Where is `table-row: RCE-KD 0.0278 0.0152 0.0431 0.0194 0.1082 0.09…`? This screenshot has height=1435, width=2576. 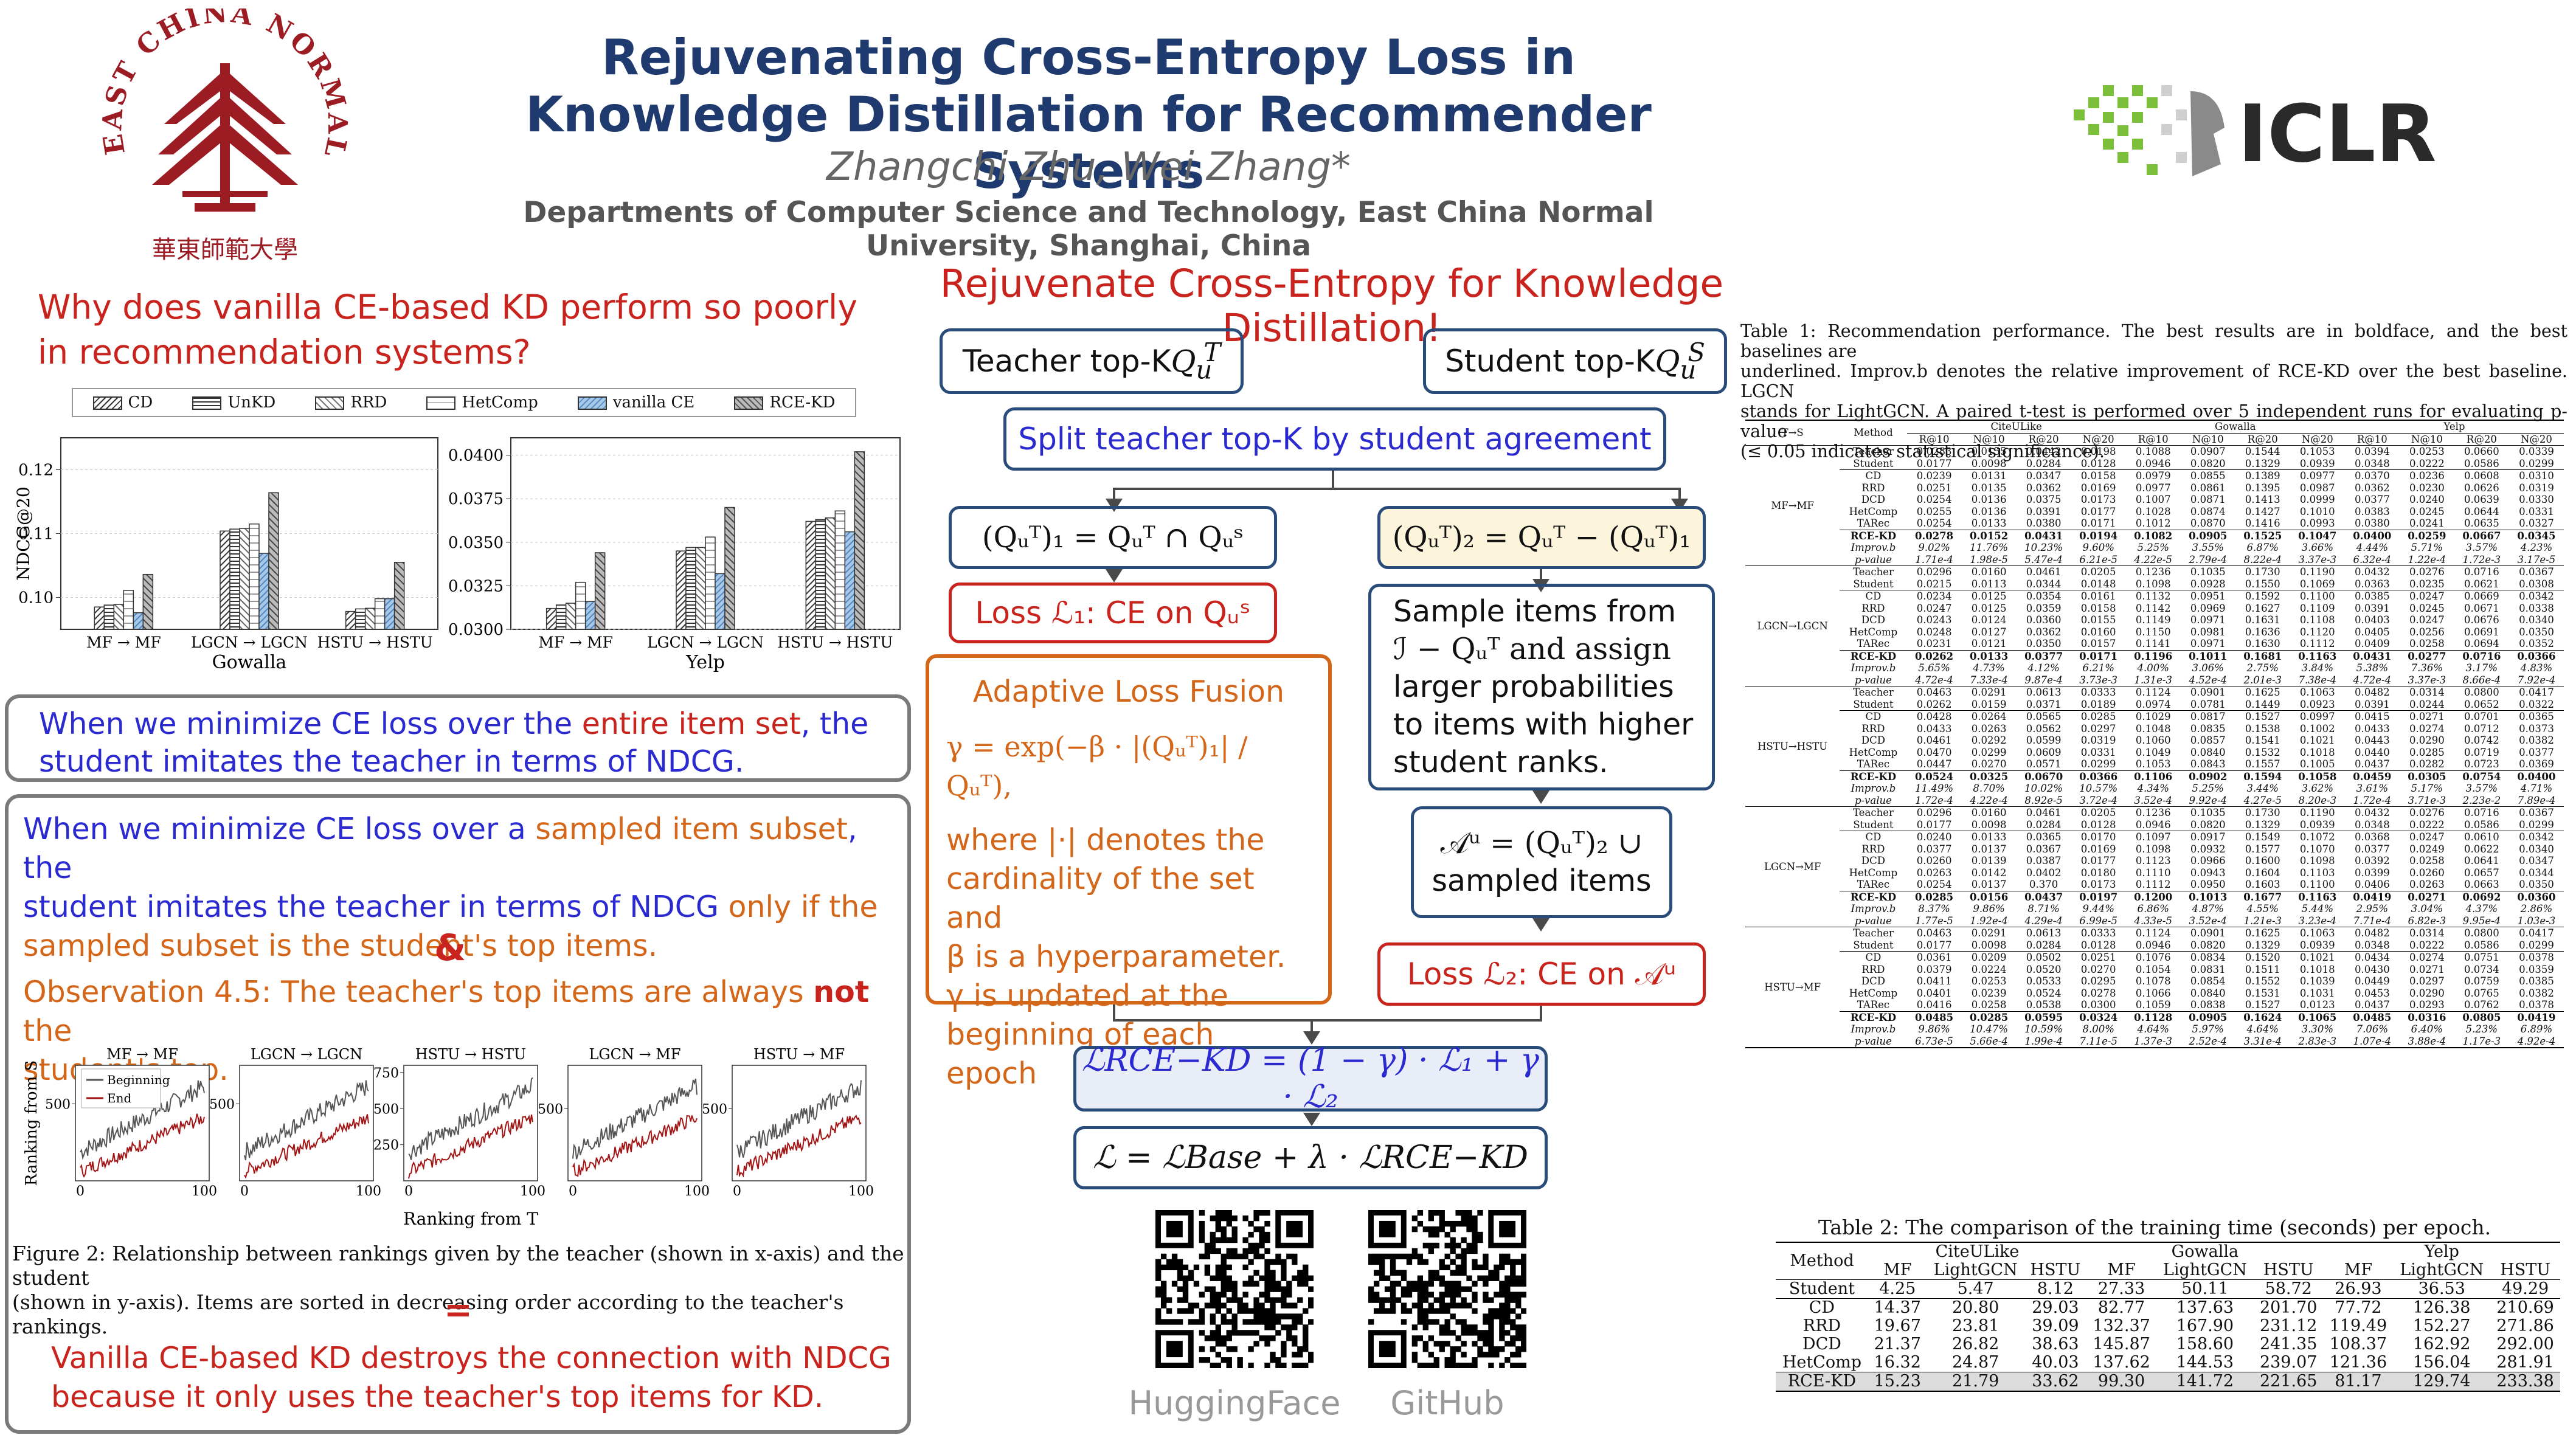
table-row: RCE-KD 0.0278 0.0152 0.0431 0.0194 0.1082 0.09… is located at coordinates (2203, 536).